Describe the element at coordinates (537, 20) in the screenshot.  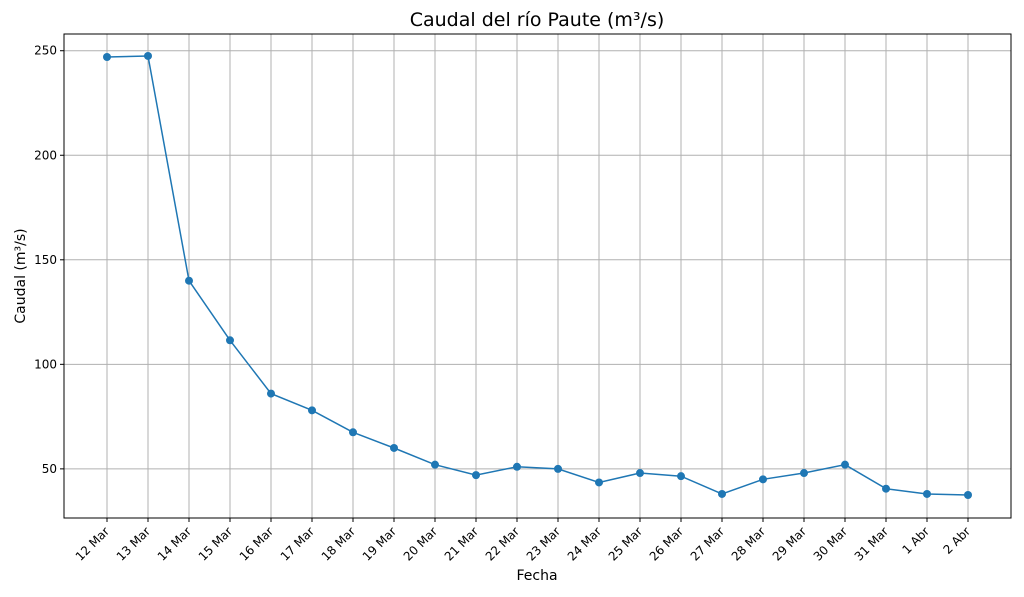
I see `chart-title: Caudal del río Paute (m³/s)` at that location.